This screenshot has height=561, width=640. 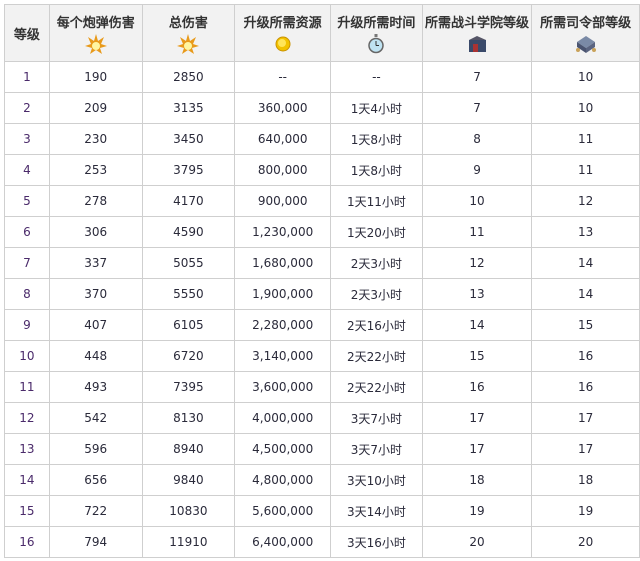 I want to click on total-damage-cell: 5550, so click(x=188, y=294).